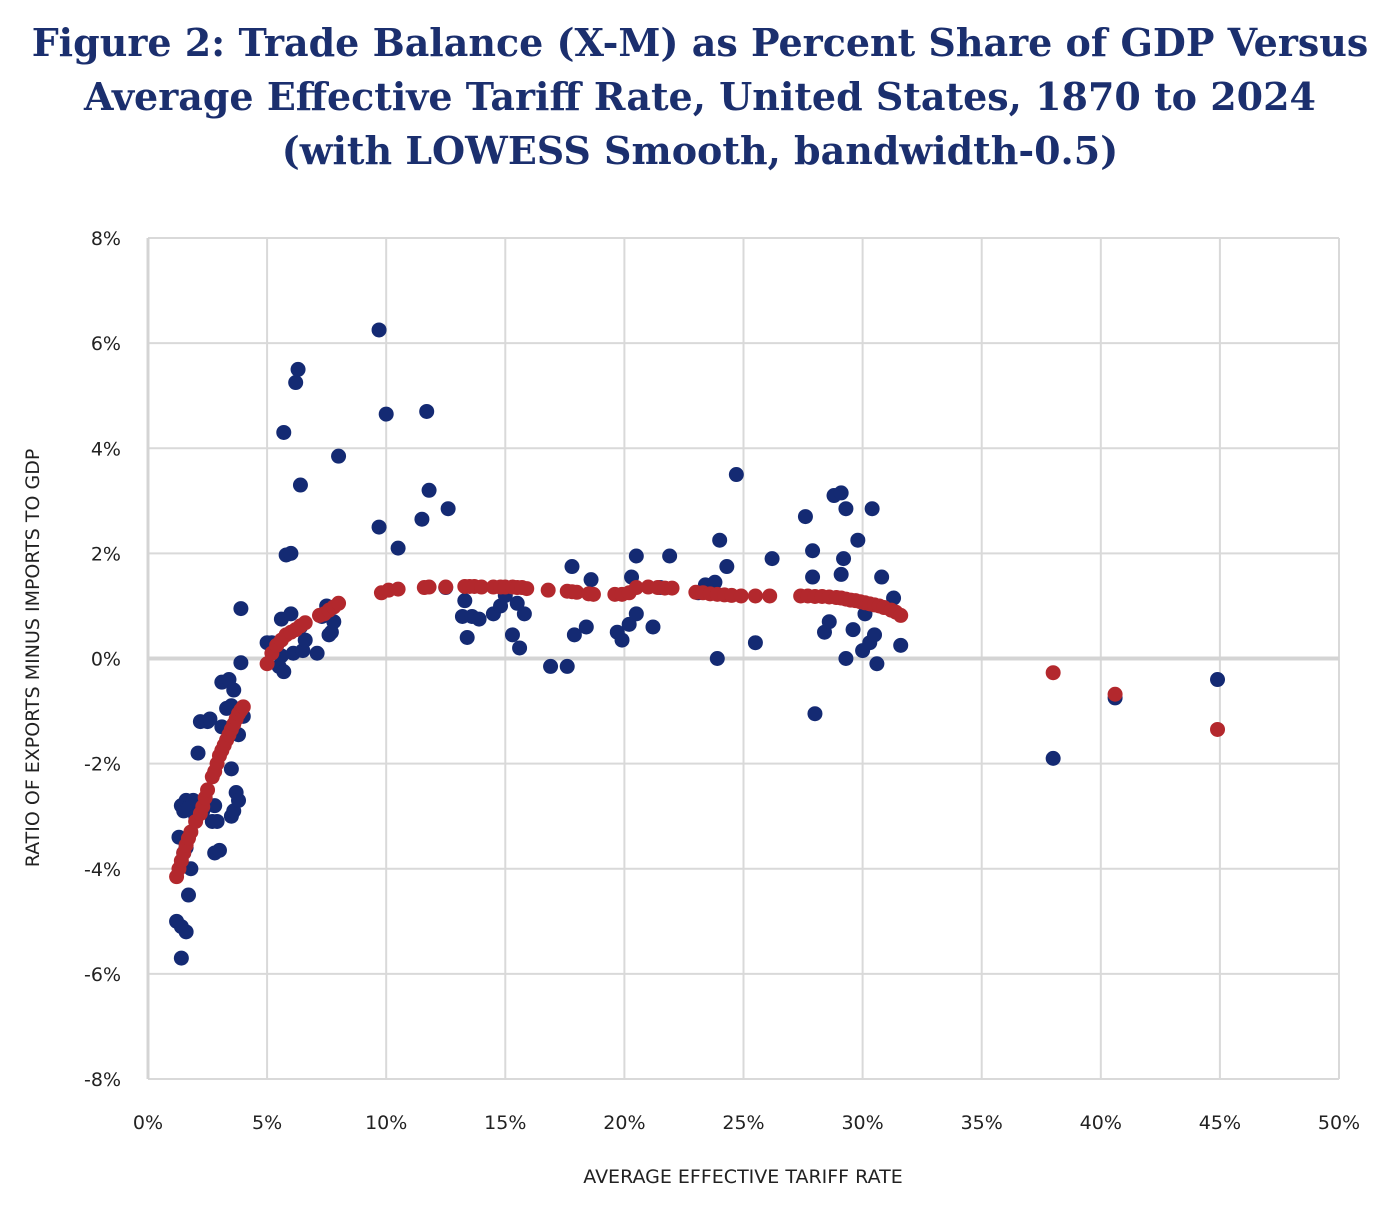 The width and height of the screenshot is (1400, 1207). Describe the element at coordinates (102, 1080) in the screenshot. I see `y-tick-label: -8%` at that location.